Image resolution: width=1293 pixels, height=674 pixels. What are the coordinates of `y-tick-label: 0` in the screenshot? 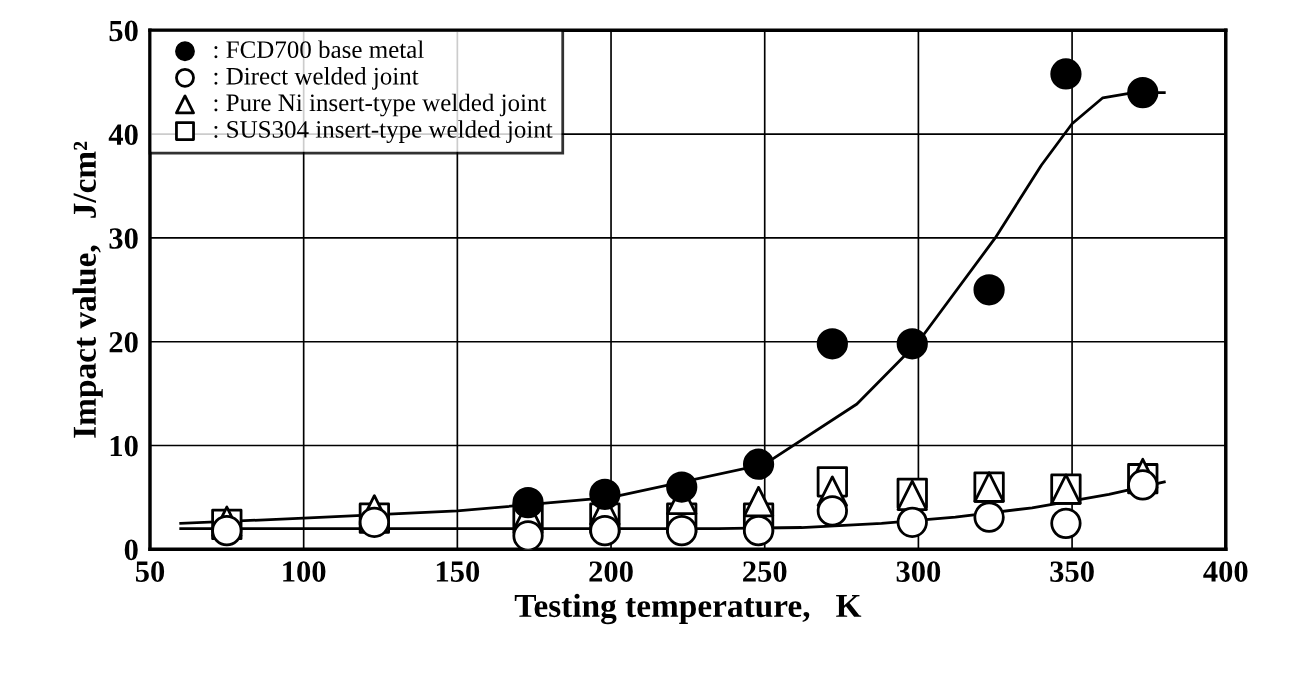 It's located at (131, 550).